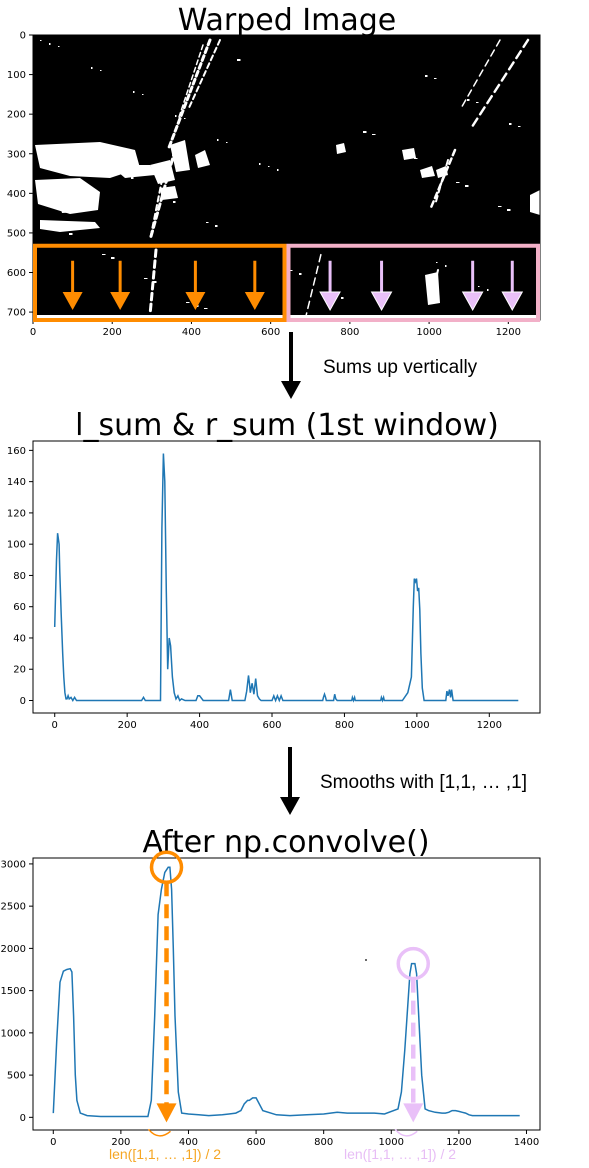 The width and height of the screenshot is (589, 1168). I want to click on peak-markers, so click(288, 993).